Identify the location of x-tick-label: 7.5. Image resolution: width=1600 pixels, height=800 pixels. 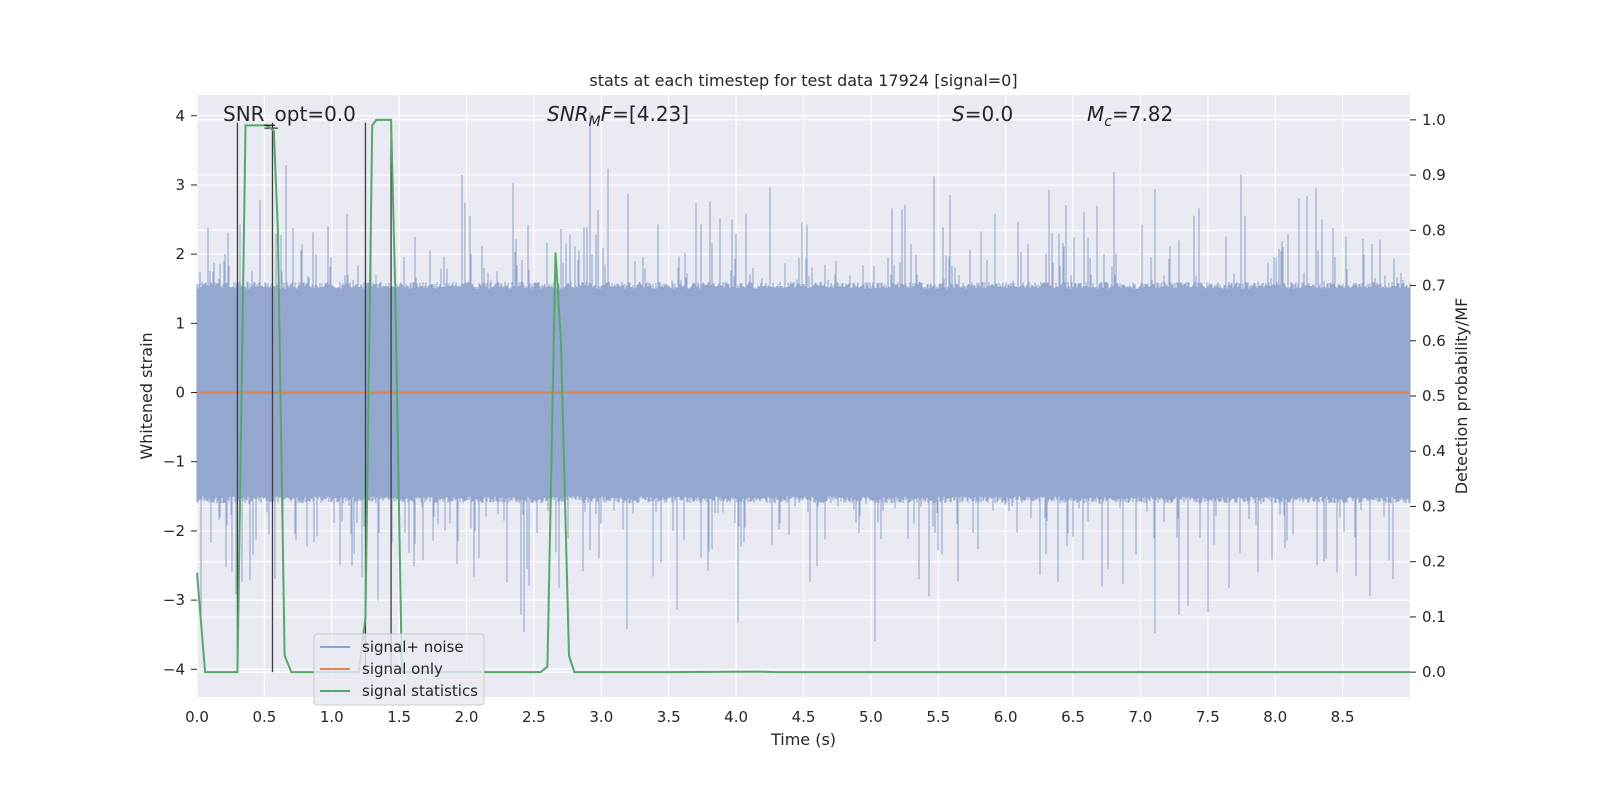
(1208, 717).